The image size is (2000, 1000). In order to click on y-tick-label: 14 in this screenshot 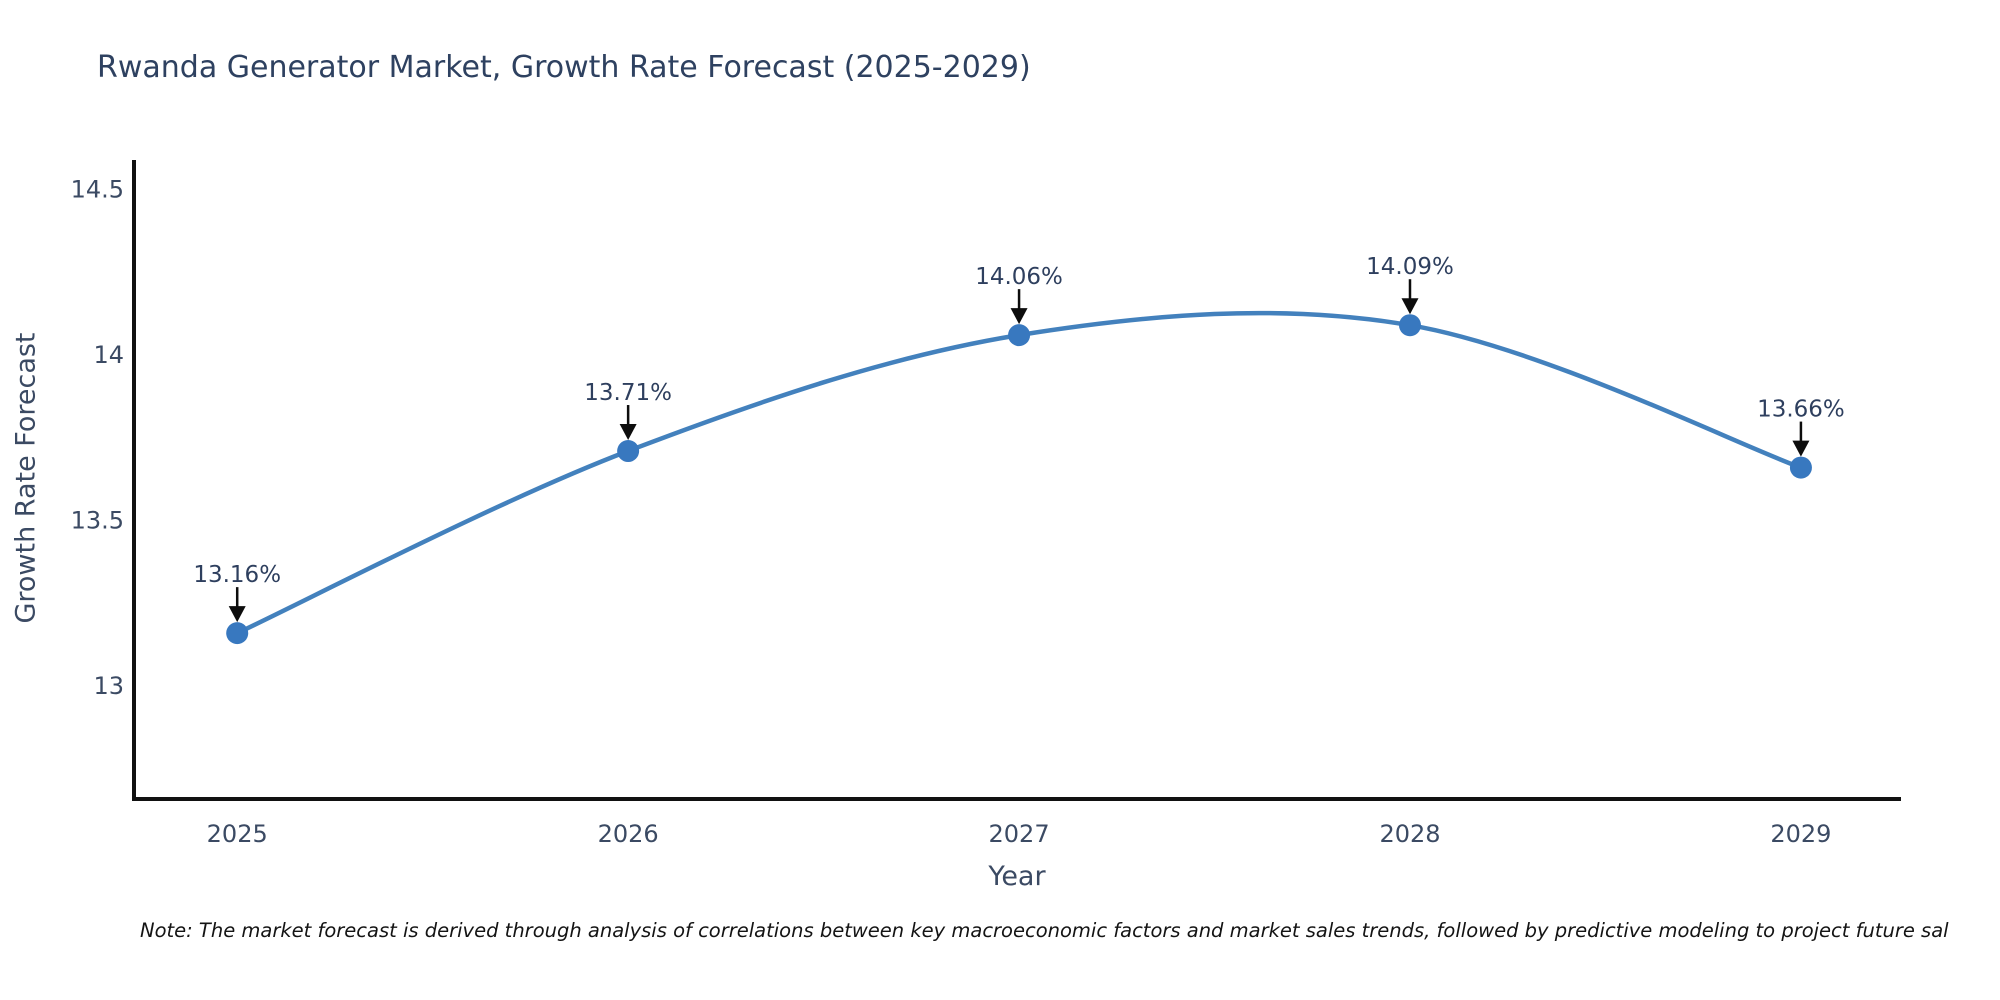, I will do `click(108, 355)`.